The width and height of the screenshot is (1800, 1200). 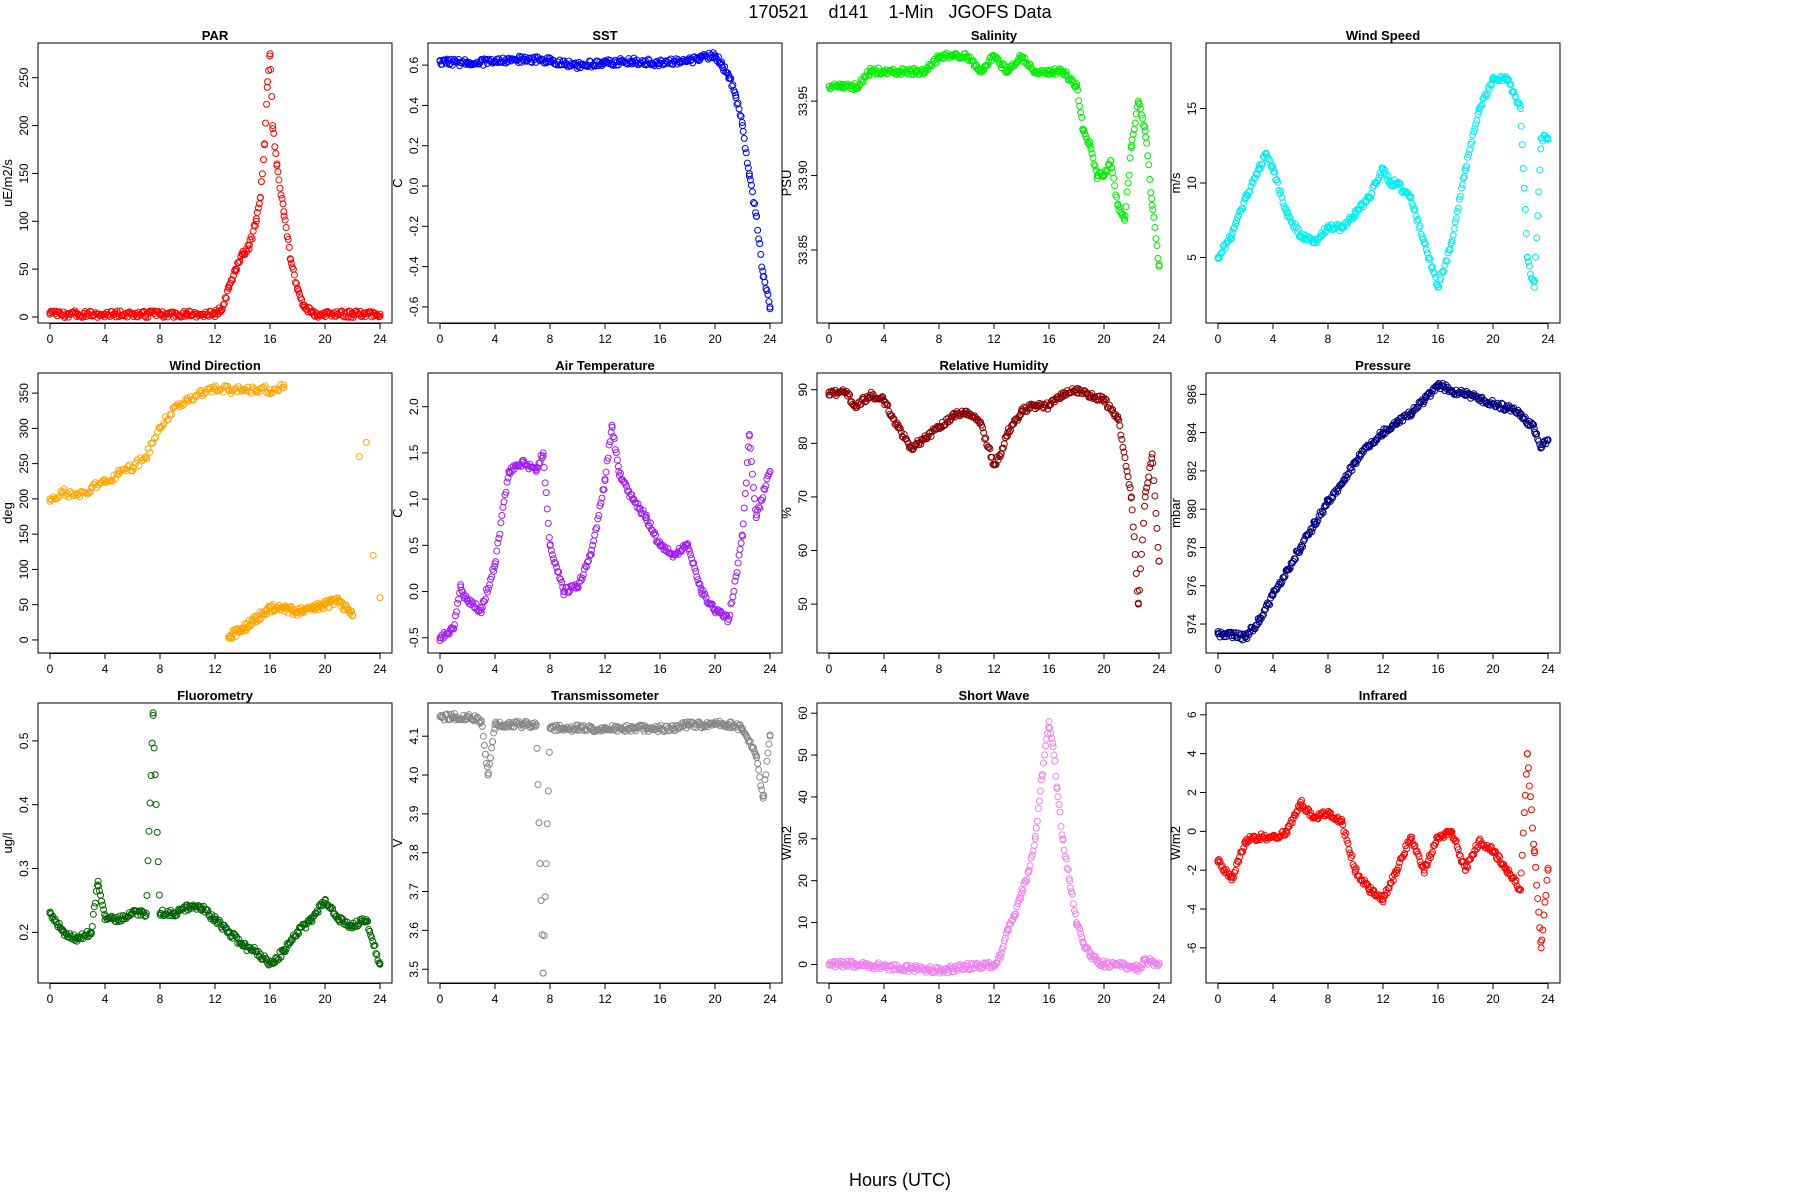 I want to click on y-tick-label: 0.4, so click(x=24, y=804).